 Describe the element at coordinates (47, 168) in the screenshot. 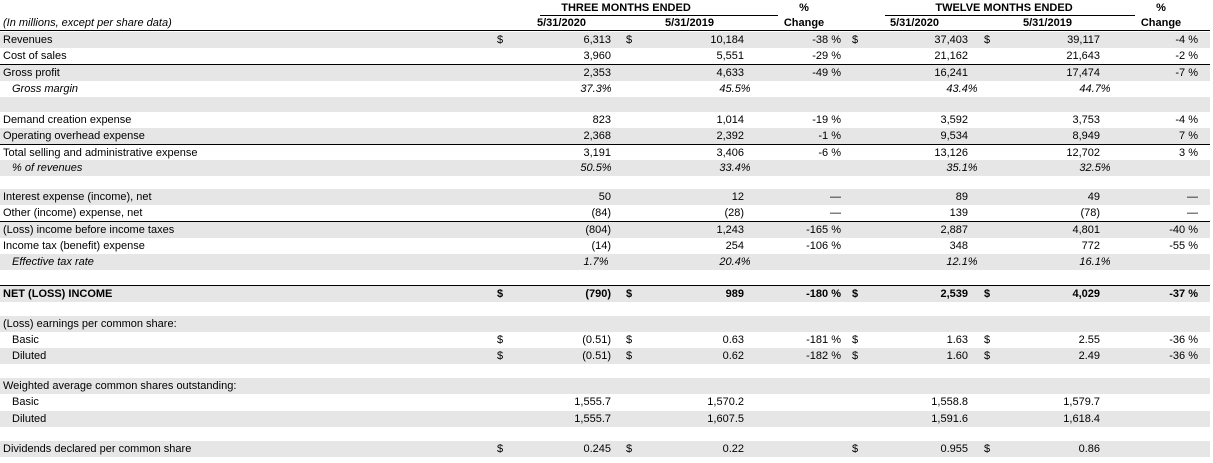

I see `row-label: % of revenues` at that location.